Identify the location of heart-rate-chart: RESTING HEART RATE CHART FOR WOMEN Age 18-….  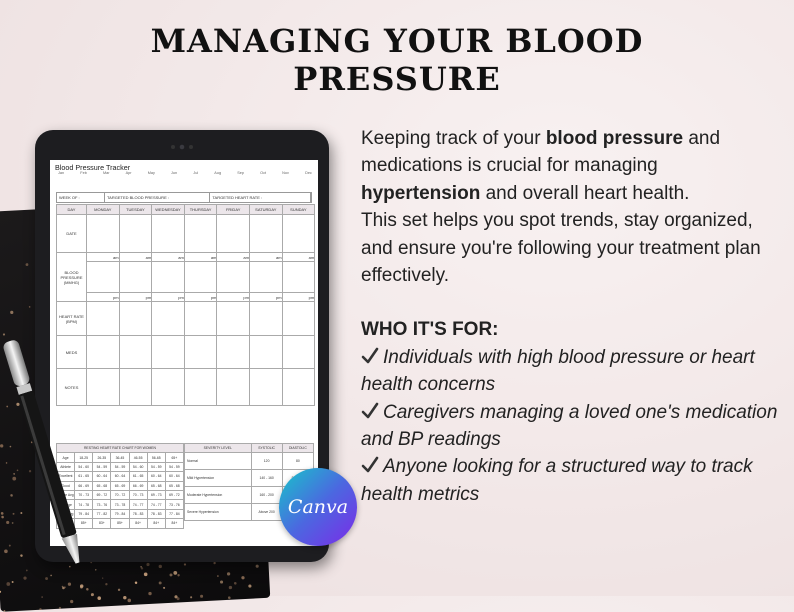
(120, 485).